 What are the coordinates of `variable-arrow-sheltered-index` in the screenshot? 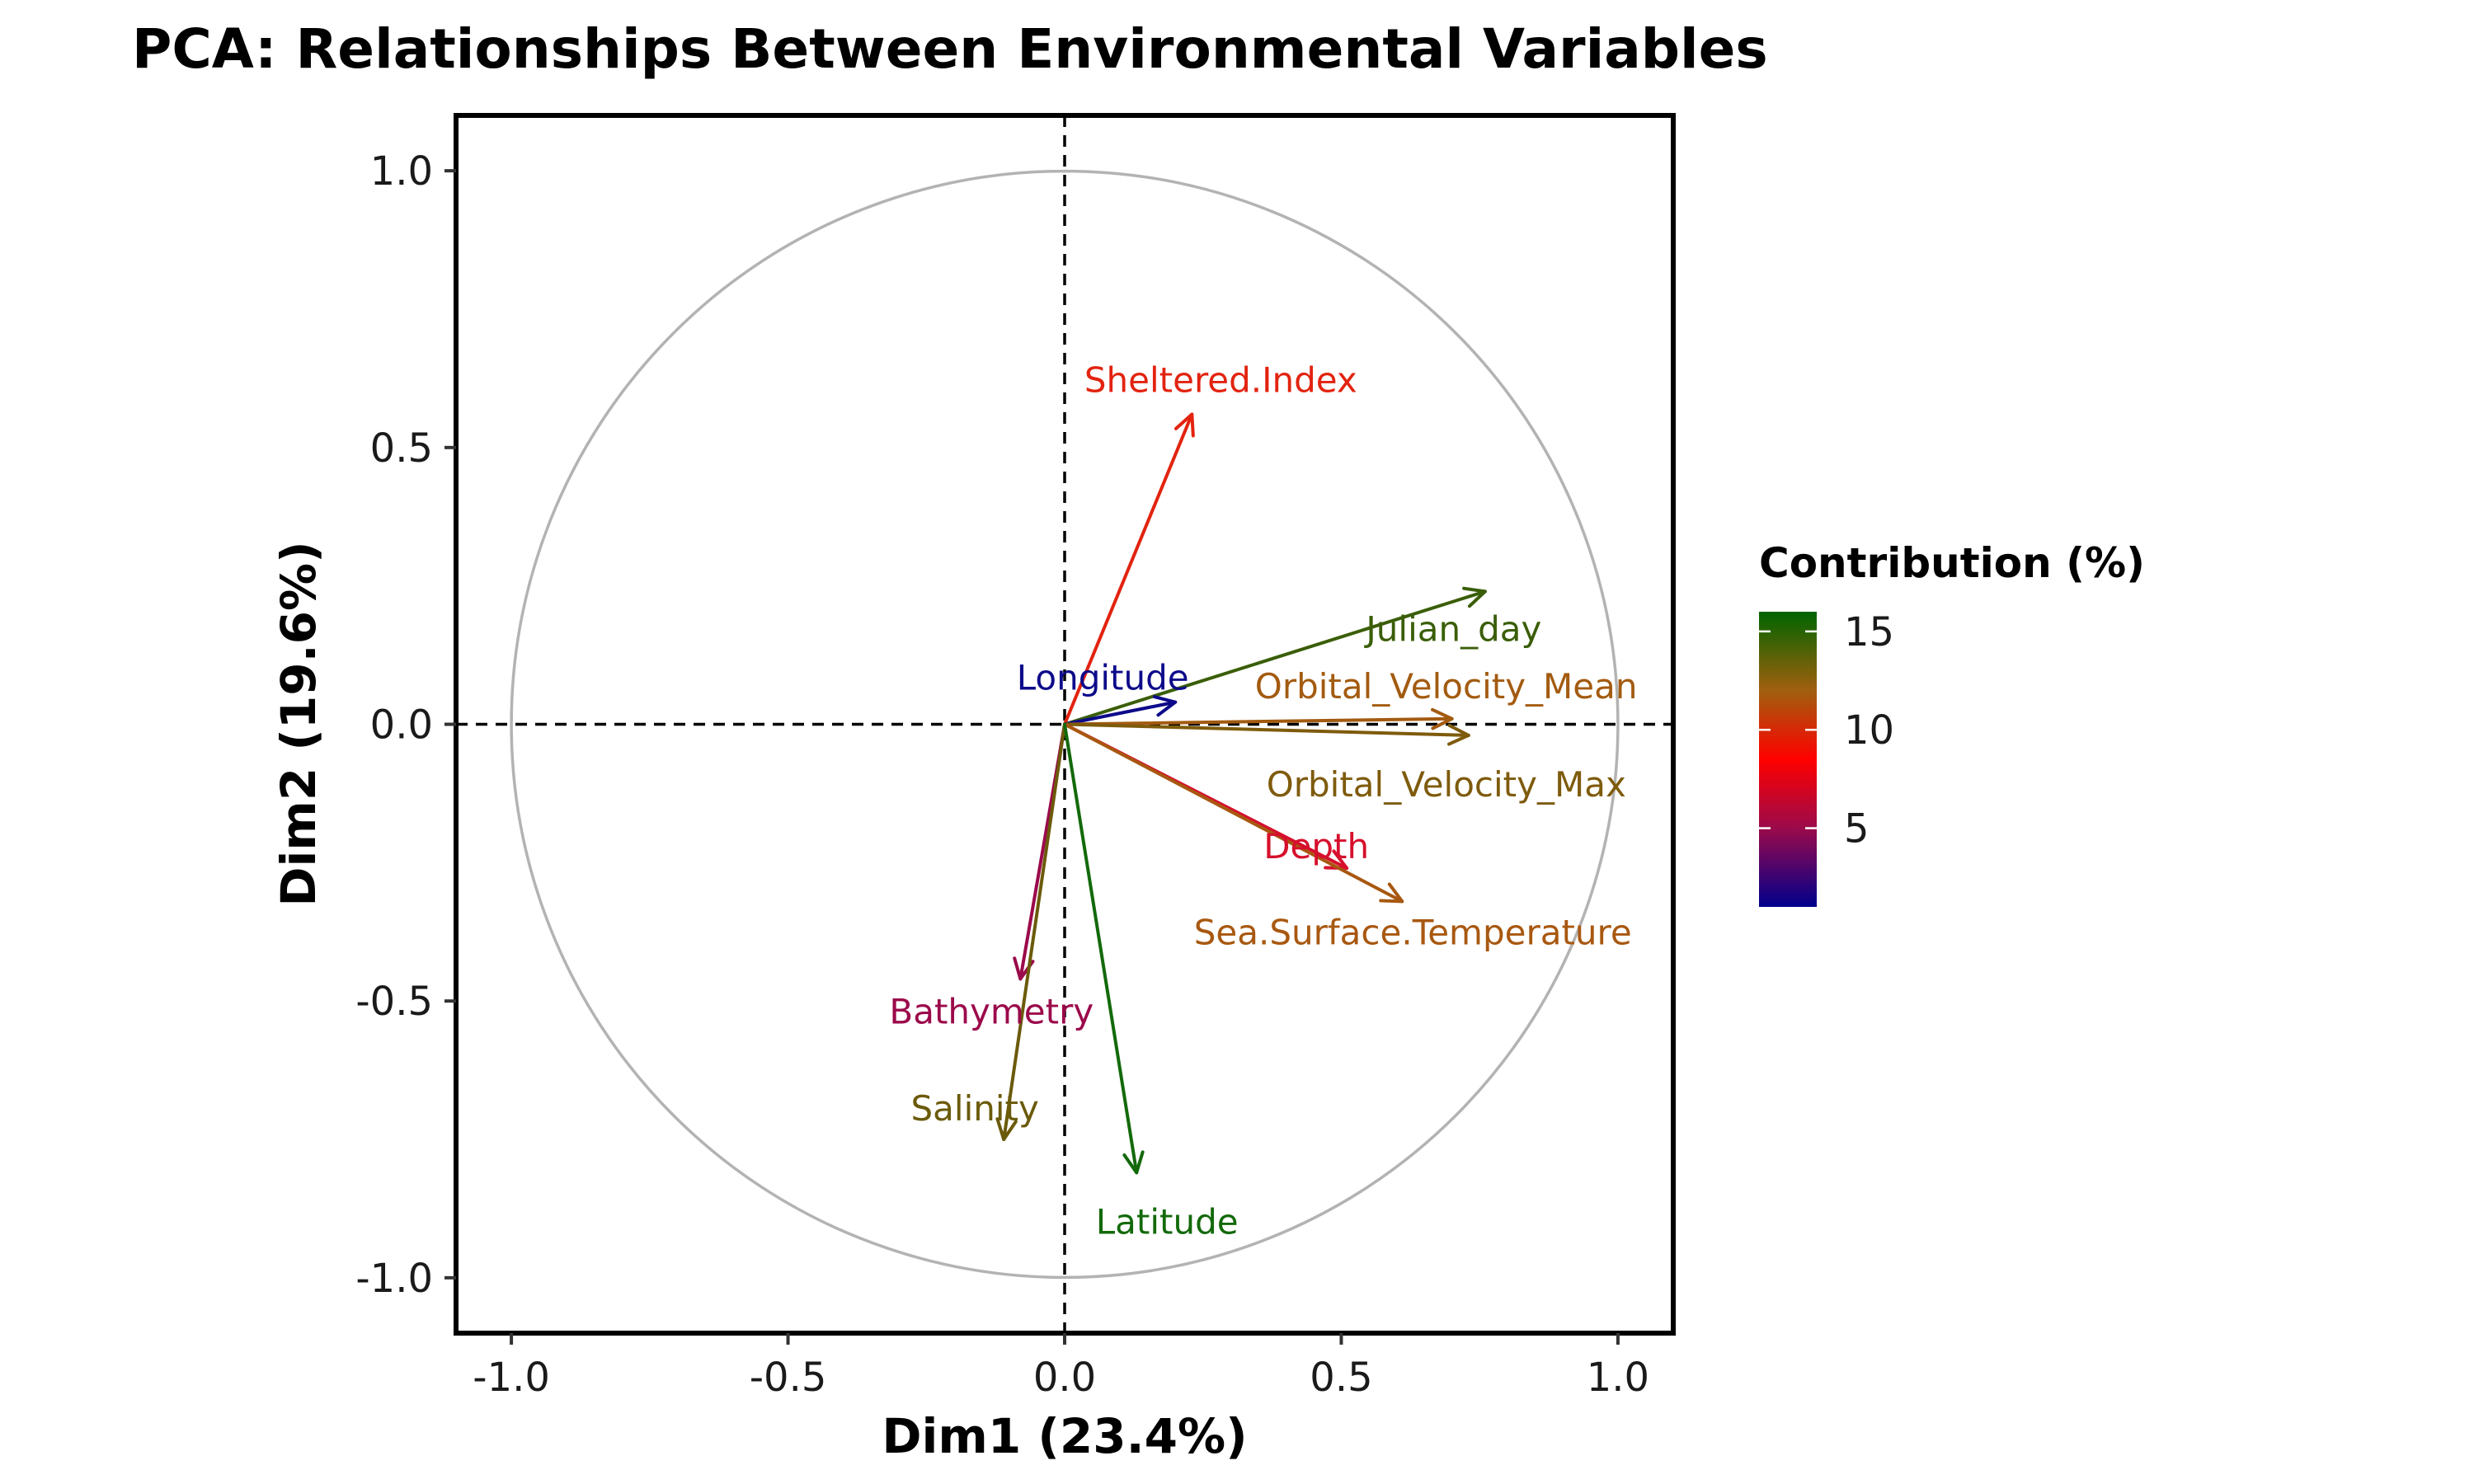 It's located at (1129, 569).